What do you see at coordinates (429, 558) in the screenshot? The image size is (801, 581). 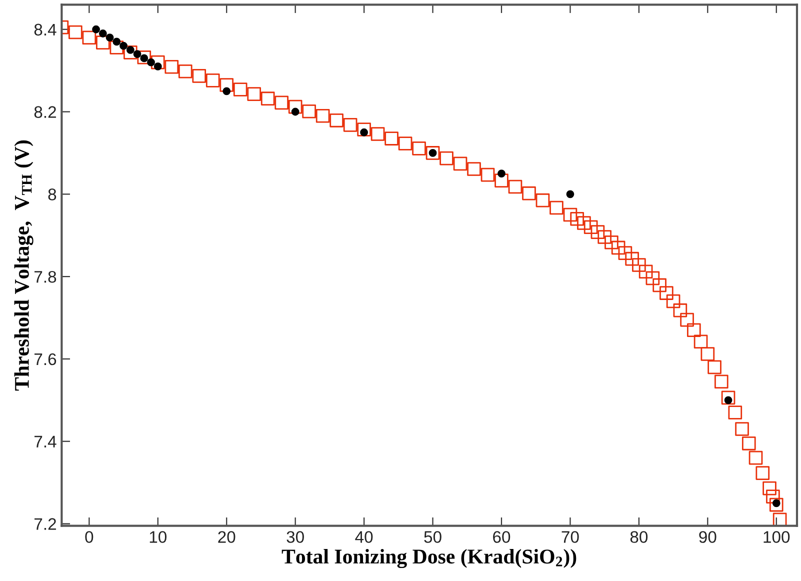 I see `x-axis-title: Total Ionizing Dose (Krad(SiO$_{2}$))` at bounding box center [429, 558].